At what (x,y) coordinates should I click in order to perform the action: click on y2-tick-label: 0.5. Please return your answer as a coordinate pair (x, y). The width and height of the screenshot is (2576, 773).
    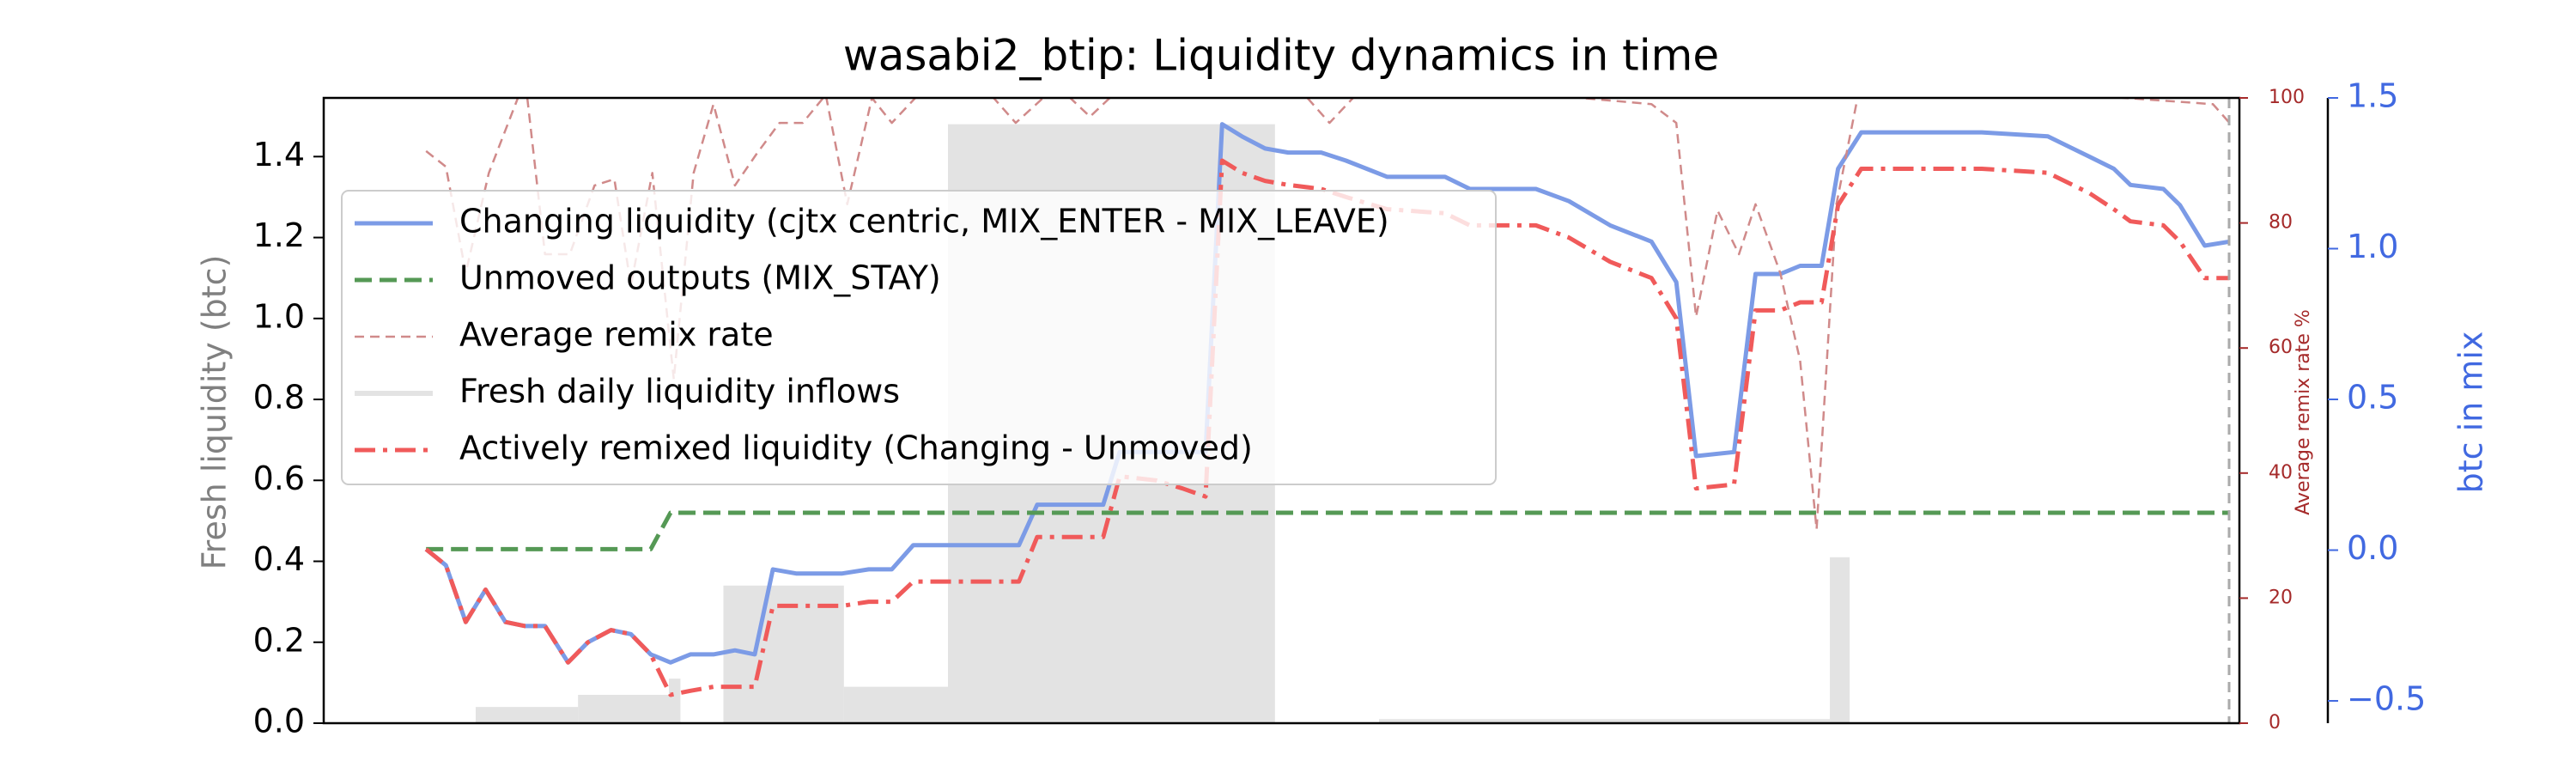
    Looking at the image, I should click on (2372, 398).